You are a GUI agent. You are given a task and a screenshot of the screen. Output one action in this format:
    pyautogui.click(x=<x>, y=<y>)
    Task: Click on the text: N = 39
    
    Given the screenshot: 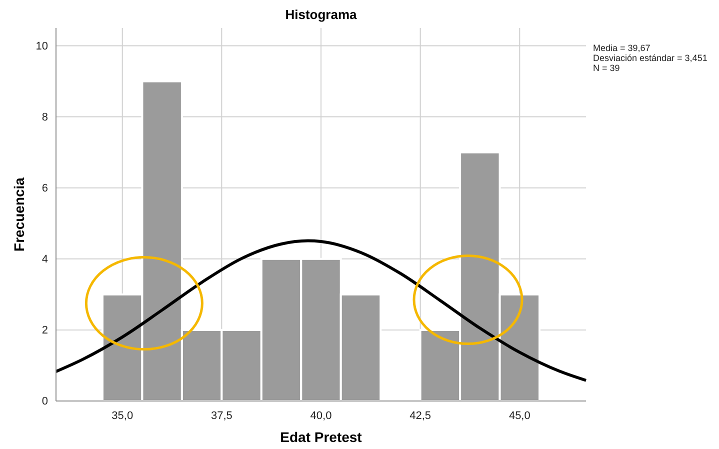 What is the action you would take?
    pyautogui.click(x=606, y=68)
    